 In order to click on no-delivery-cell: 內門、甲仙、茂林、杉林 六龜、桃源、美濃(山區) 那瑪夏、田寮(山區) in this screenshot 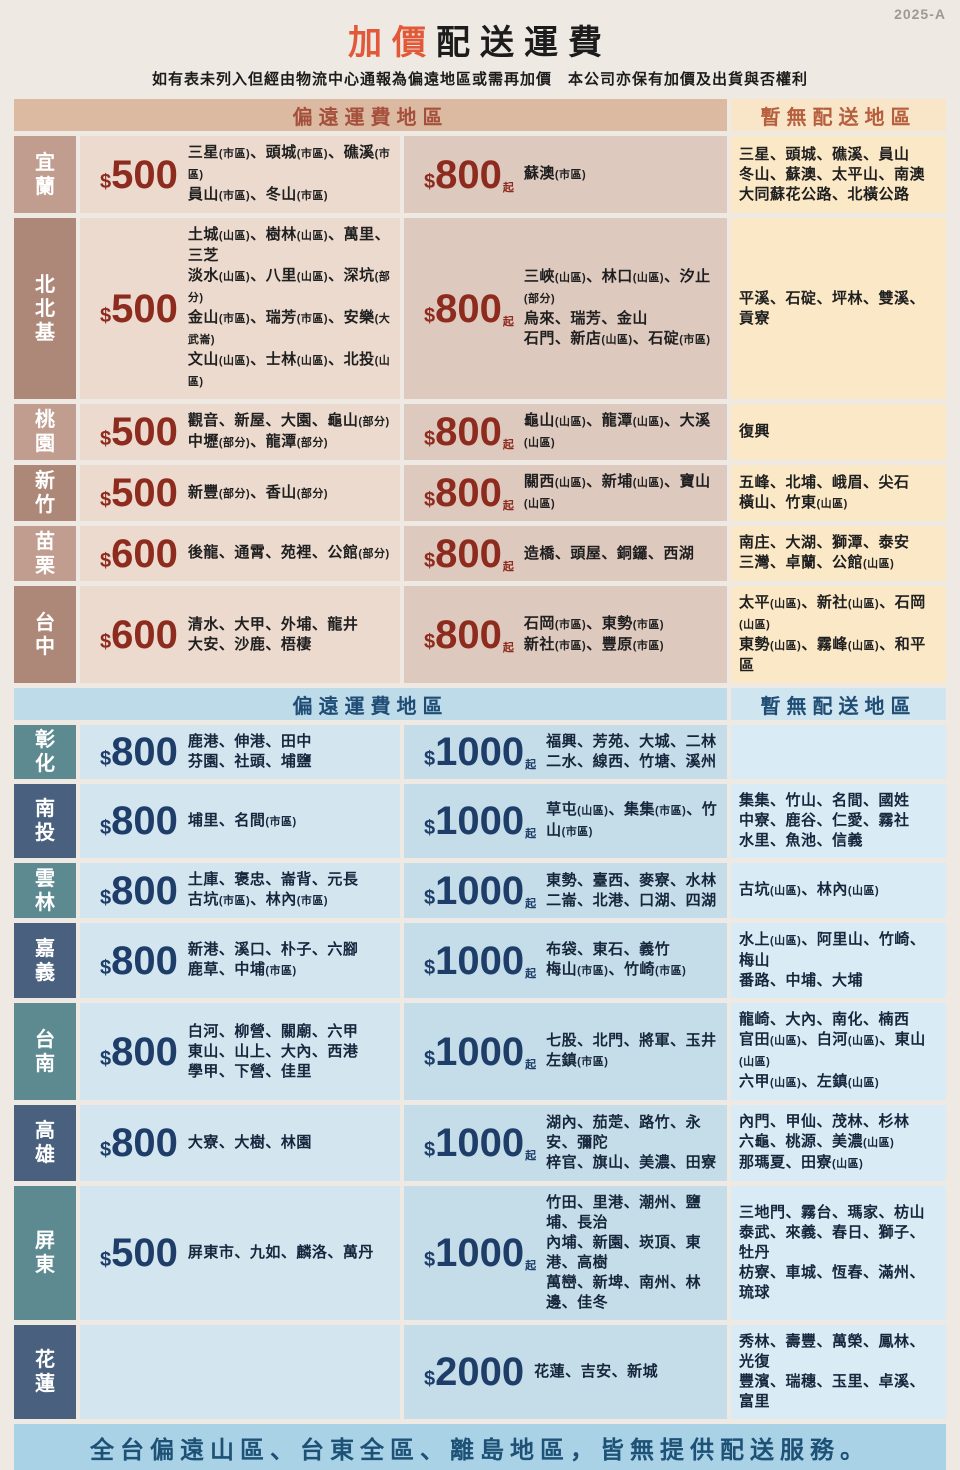, I will do `click(838, 1143)`.